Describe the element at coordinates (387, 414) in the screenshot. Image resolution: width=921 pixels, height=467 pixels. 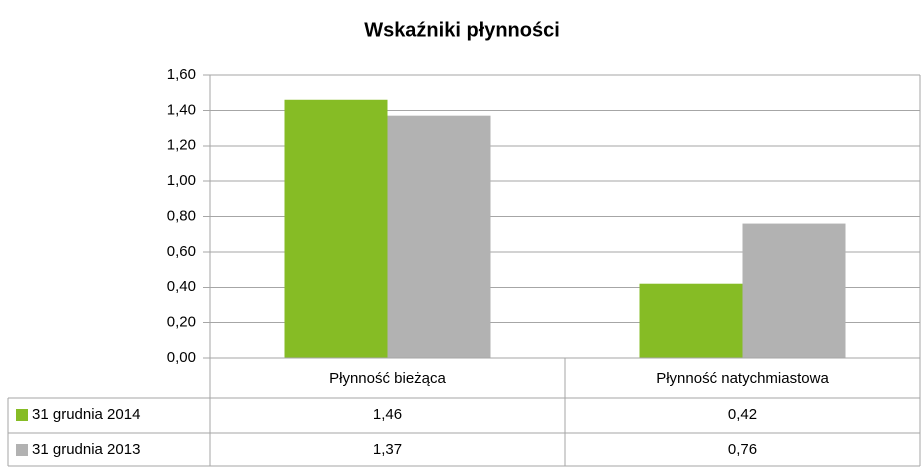
I see `data-table-value: 1,46` at that location.